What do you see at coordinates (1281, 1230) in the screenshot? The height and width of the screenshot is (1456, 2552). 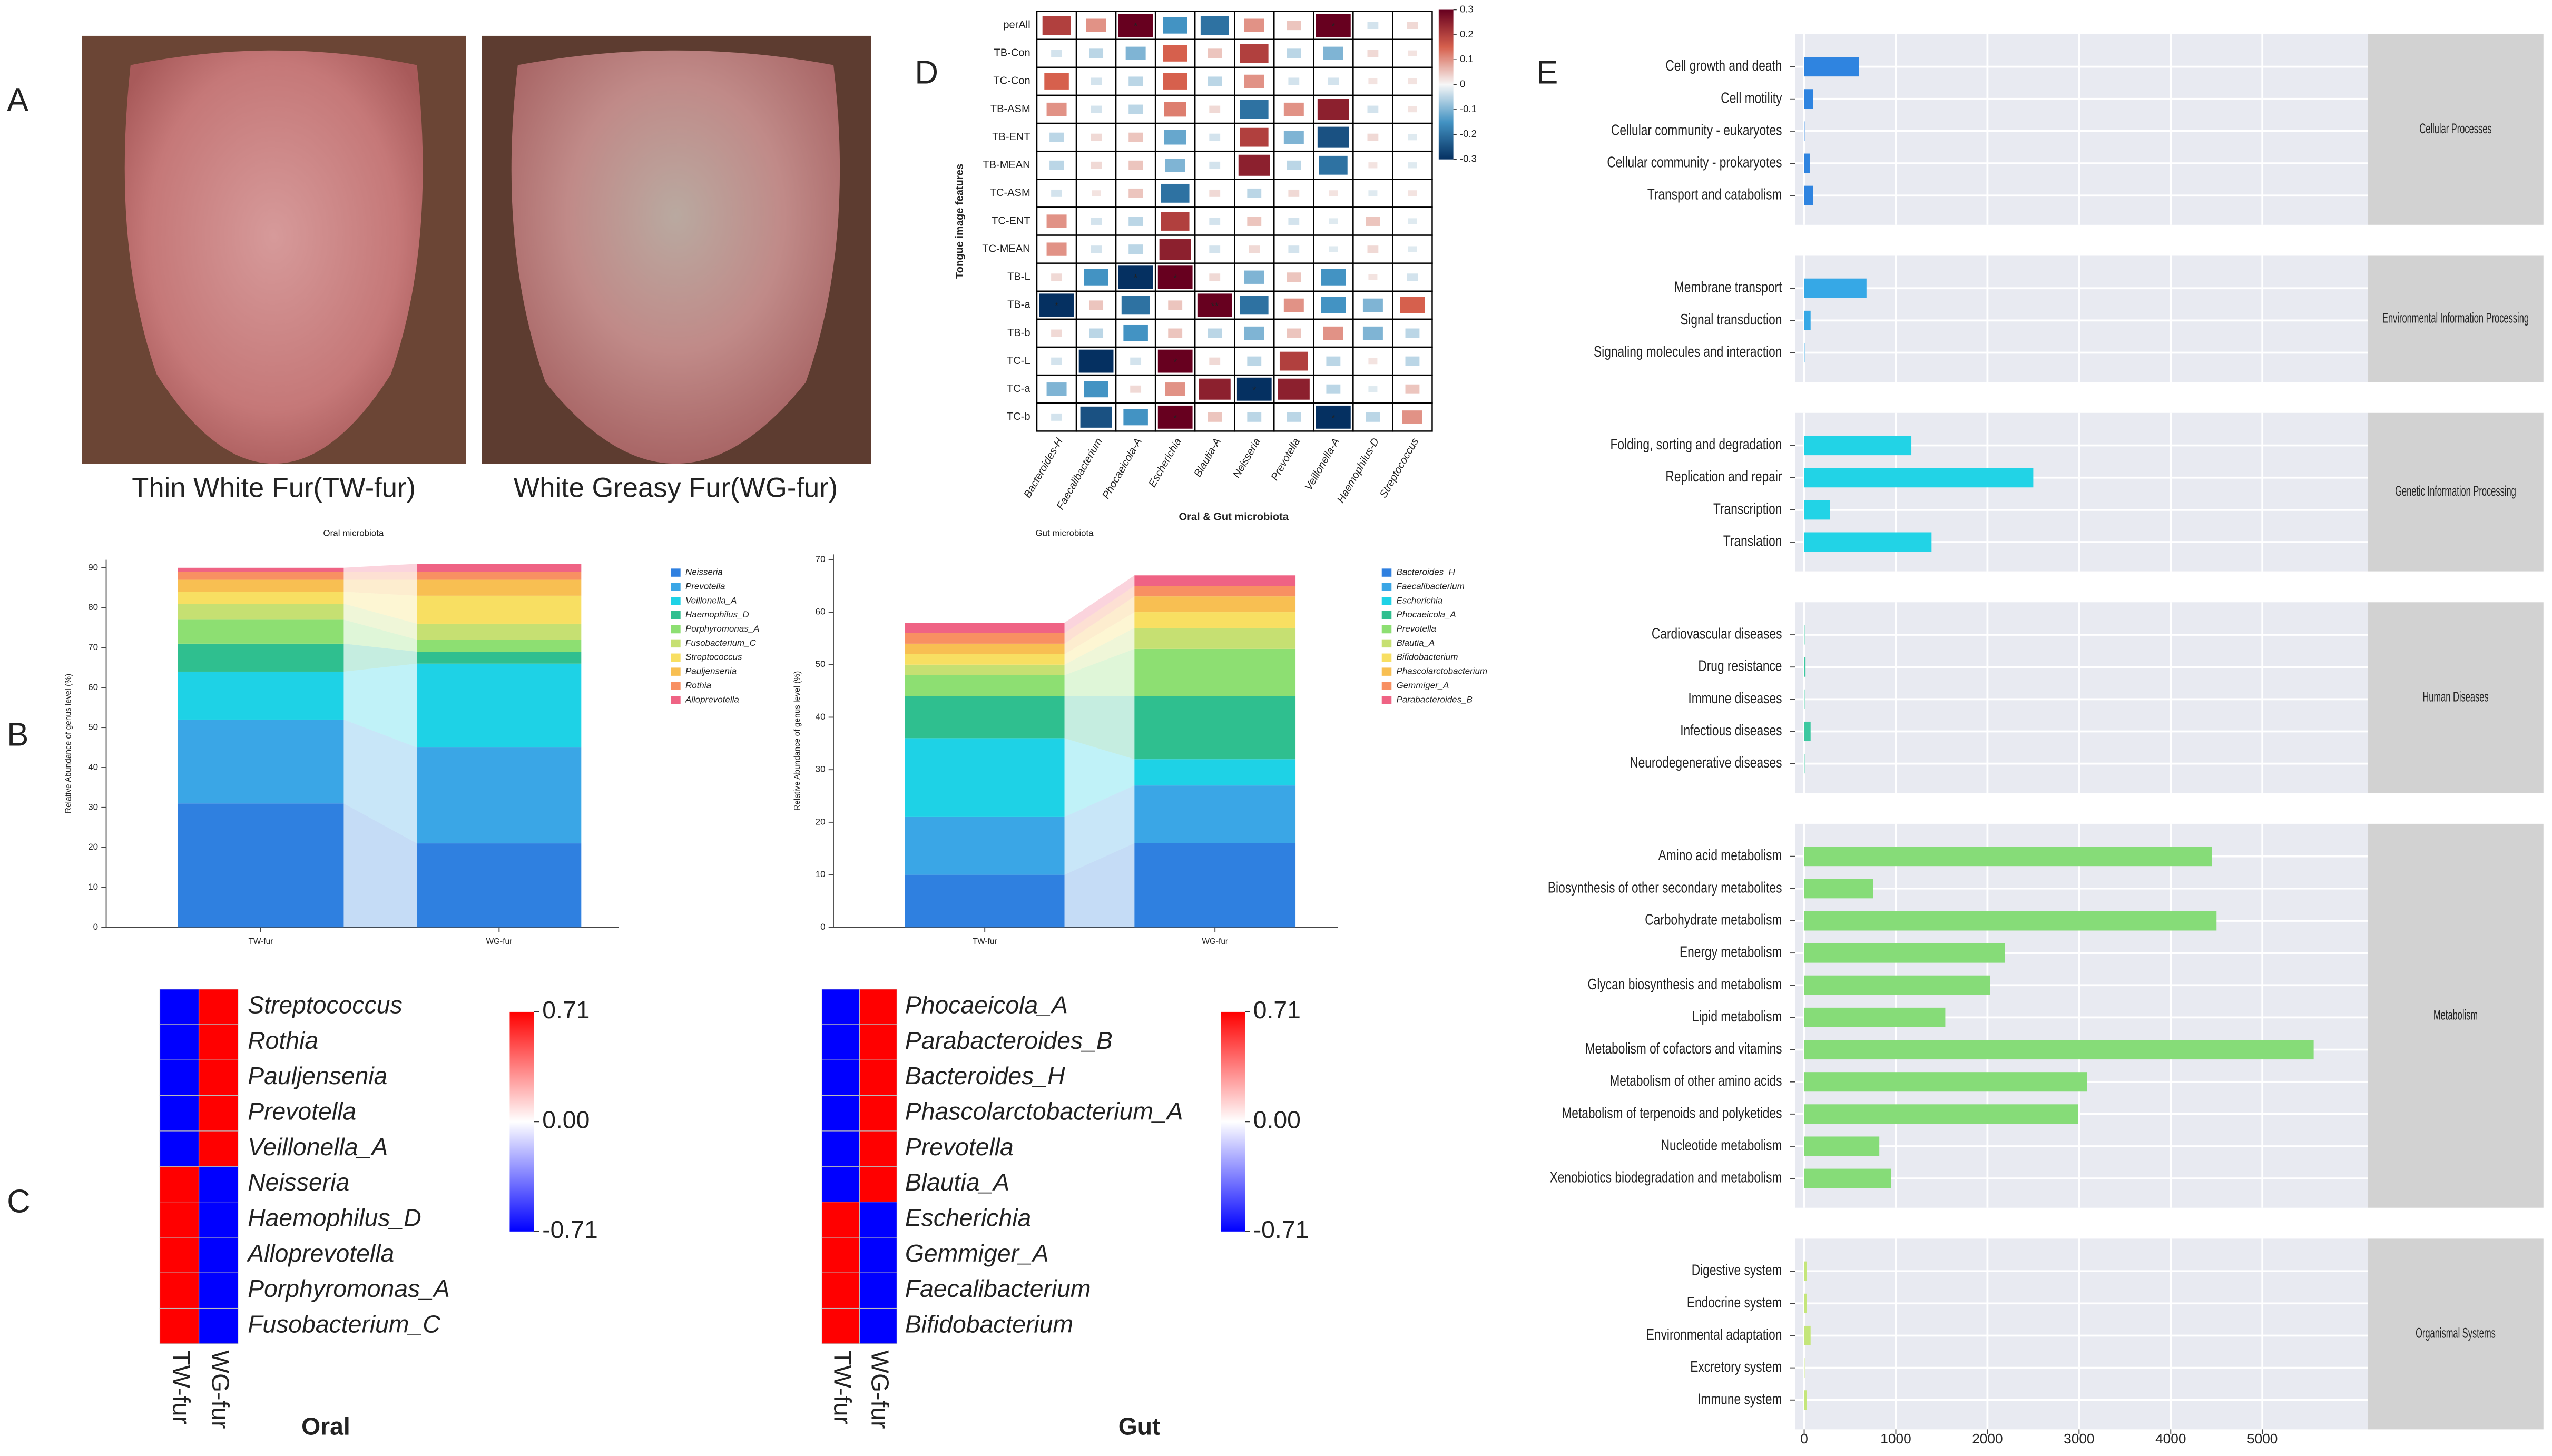 I see `colorbar-label: -0.71` at bounding box center [1281, 1230].